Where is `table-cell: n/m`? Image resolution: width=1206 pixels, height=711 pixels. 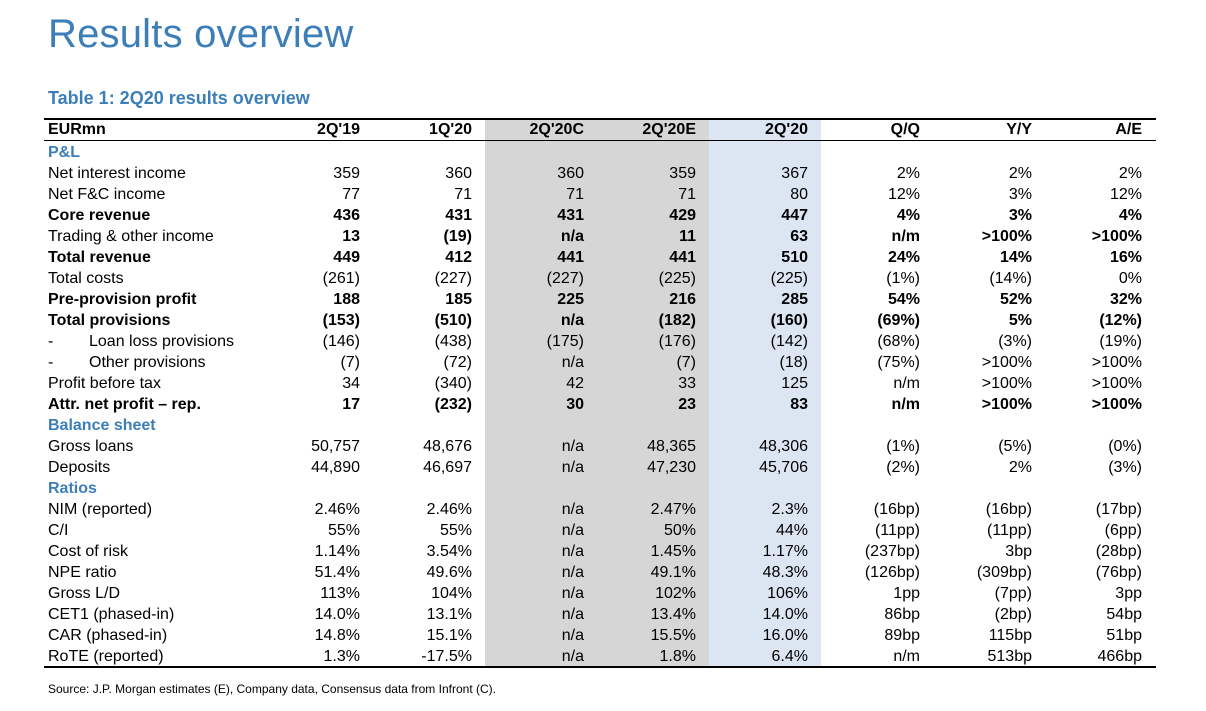
table-cell: n/m is located at coordinates (906, 383).